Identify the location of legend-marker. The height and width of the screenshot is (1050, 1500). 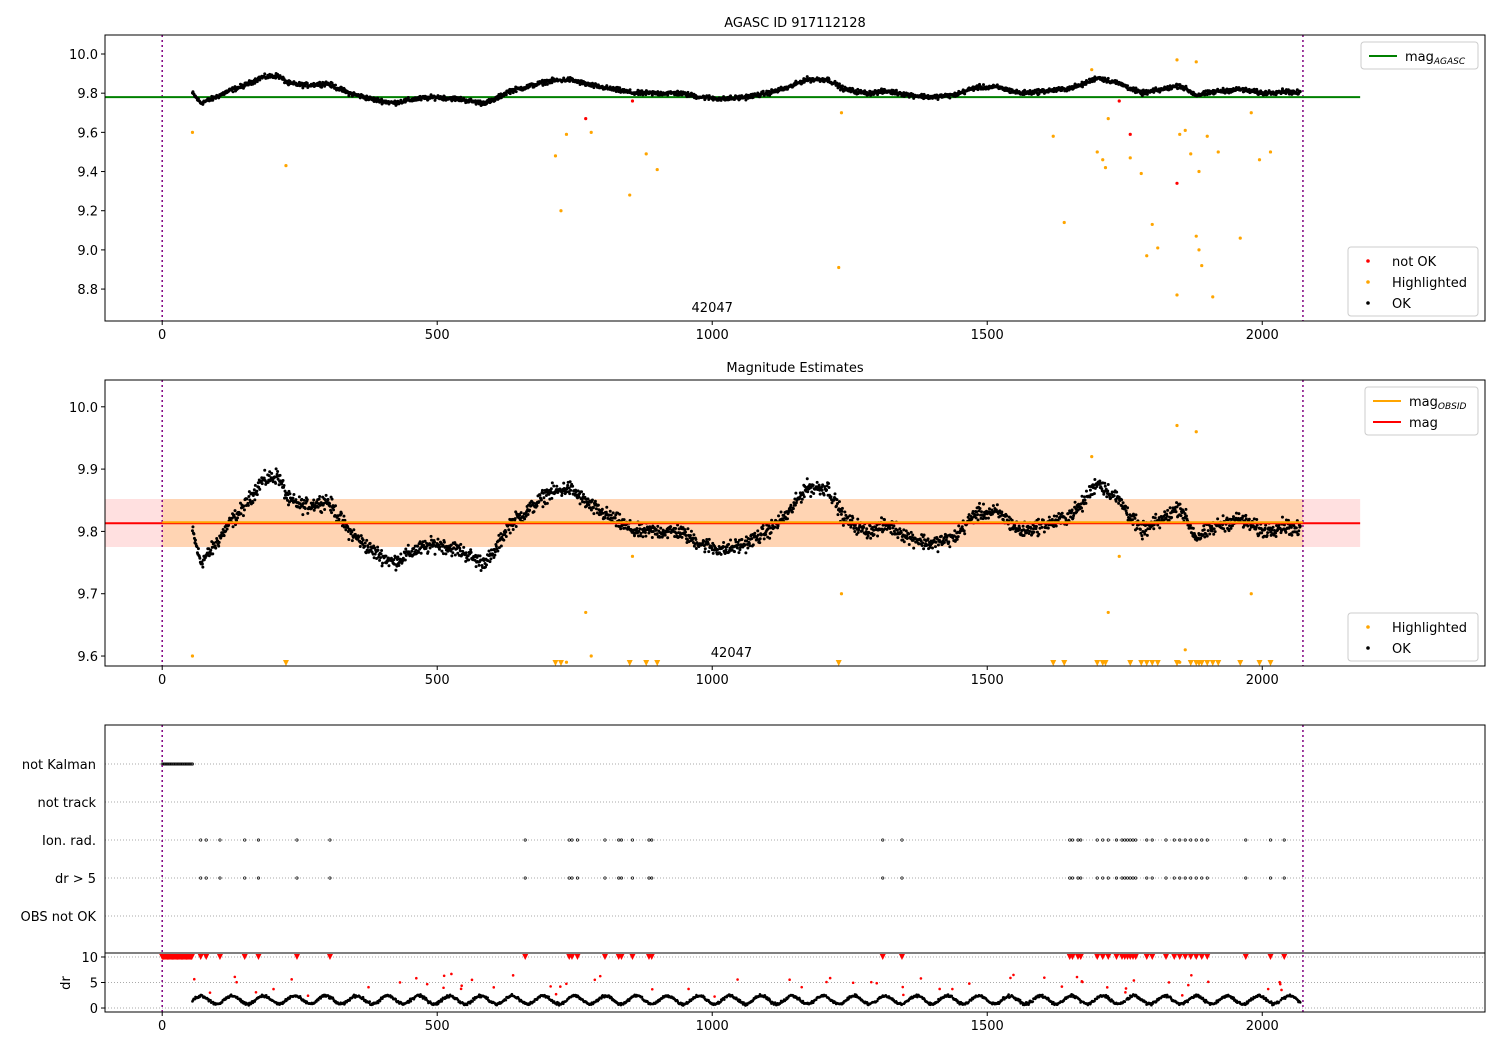
(1368, 648).